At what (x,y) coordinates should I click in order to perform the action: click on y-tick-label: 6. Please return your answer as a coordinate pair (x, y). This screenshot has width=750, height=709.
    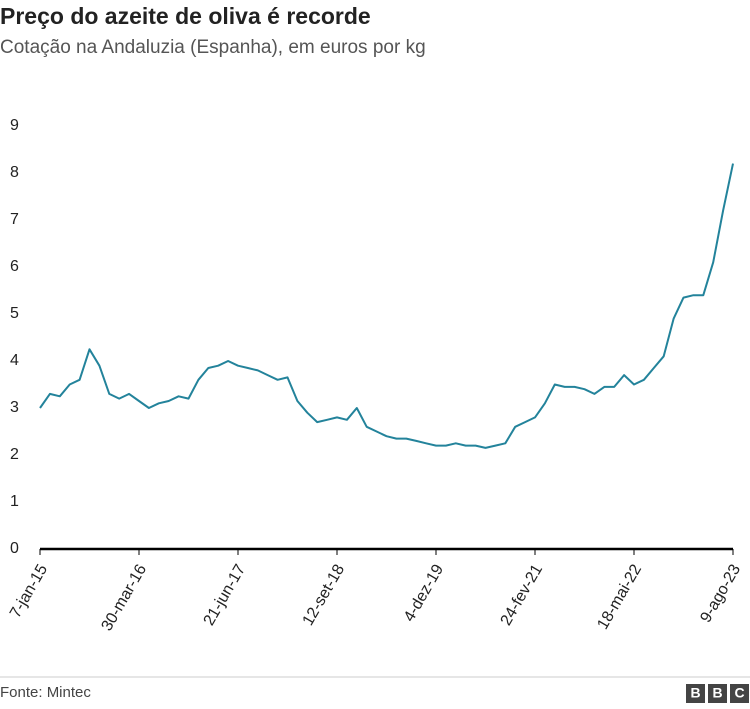
    Looking at the image, I should click on (14, 266).